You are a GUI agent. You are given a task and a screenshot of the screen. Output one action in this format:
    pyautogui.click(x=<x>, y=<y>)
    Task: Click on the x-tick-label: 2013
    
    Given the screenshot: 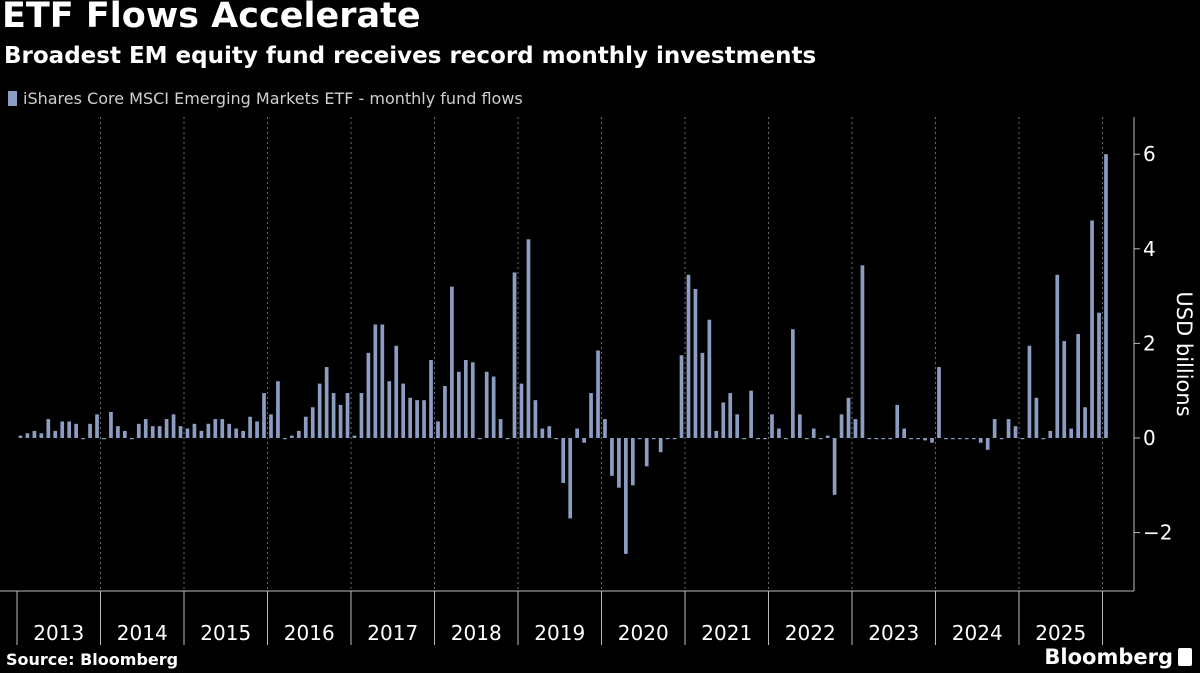 What is the action you would take?
    pyautogui.click(x=58, y=633)
    